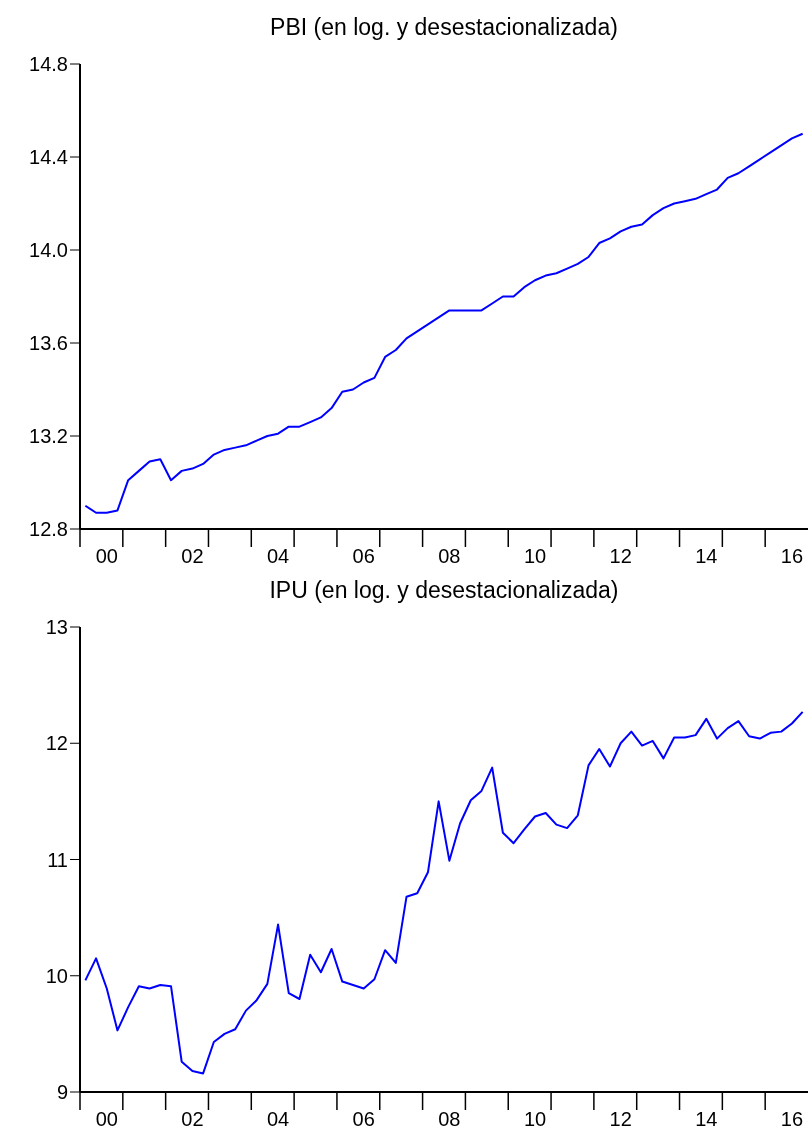 The image size is (811, 1142). Describe the element at coordinates (444, 27) in the screenshot. I see `chart-title: PBI (en log. y desestacionalizada)` at that location.